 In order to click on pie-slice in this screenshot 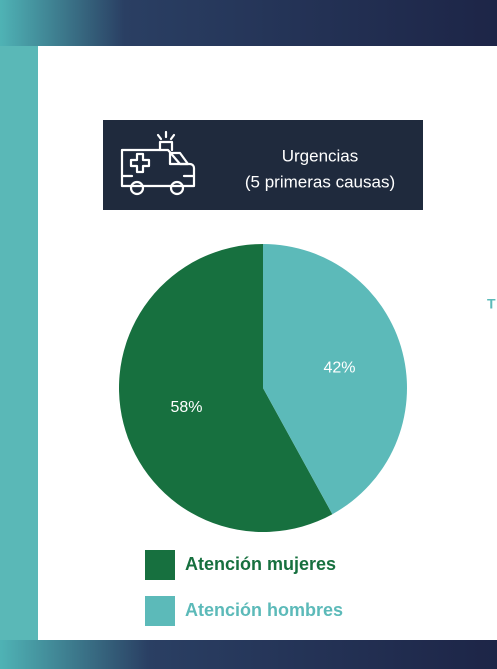, I will do `click(335, 379)`.